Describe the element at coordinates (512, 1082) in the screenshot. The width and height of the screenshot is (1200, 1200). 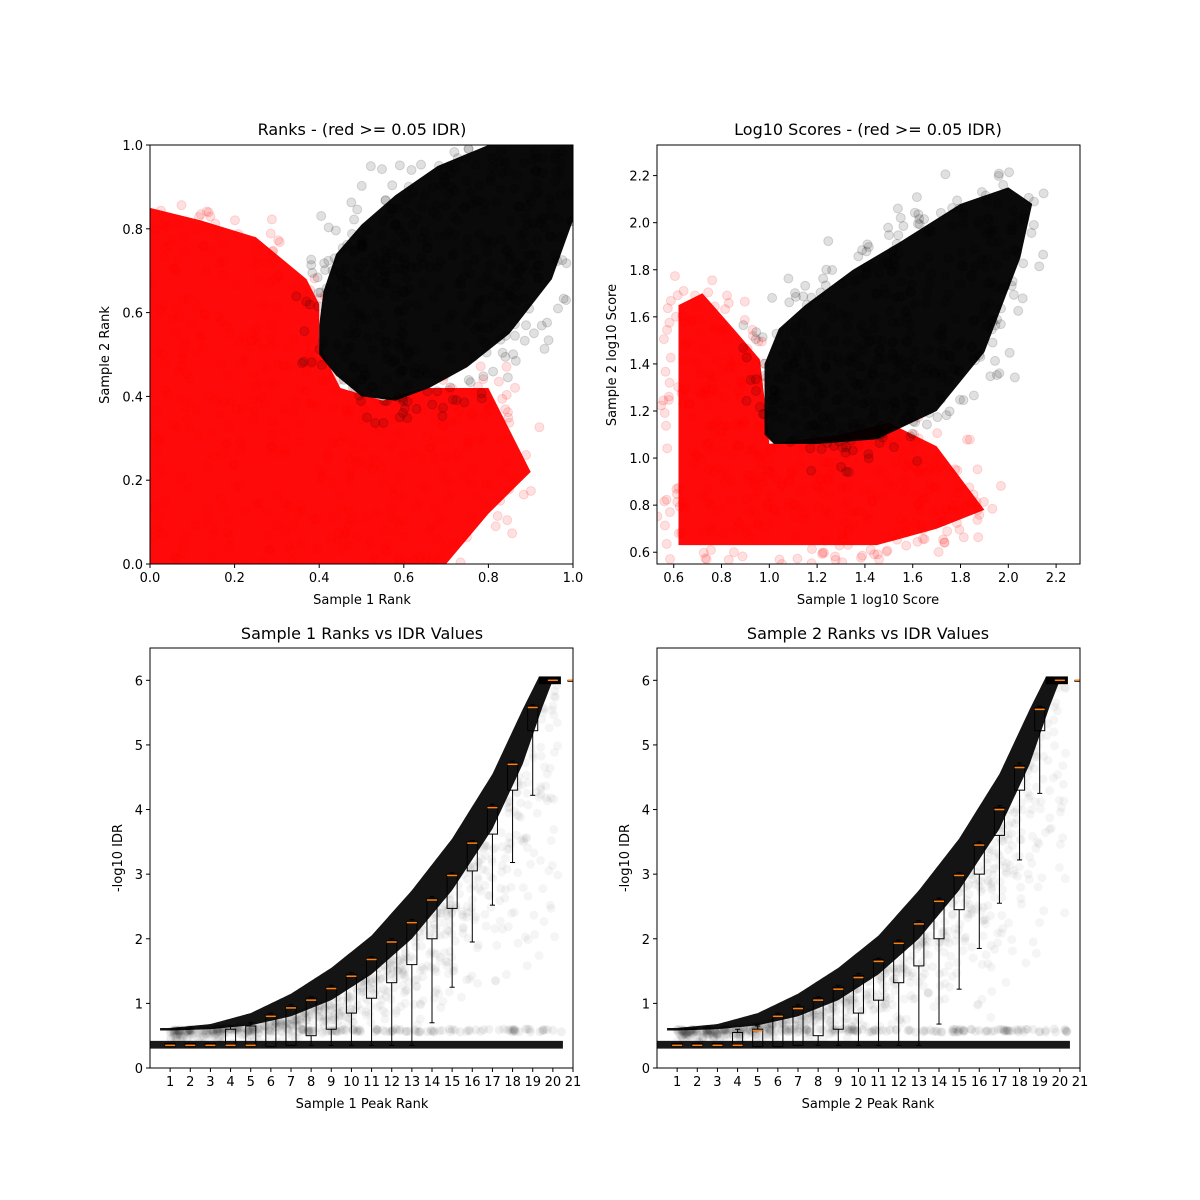
I see `x-tick-label: 18` at that location.